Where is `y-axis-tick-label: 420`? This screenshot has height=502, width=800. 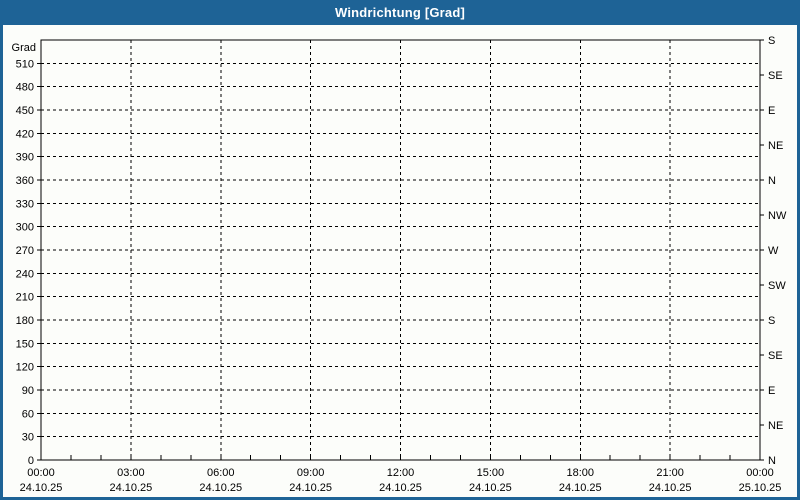
y-axis-tick-label: 420 is located at coordinates (25, 134).